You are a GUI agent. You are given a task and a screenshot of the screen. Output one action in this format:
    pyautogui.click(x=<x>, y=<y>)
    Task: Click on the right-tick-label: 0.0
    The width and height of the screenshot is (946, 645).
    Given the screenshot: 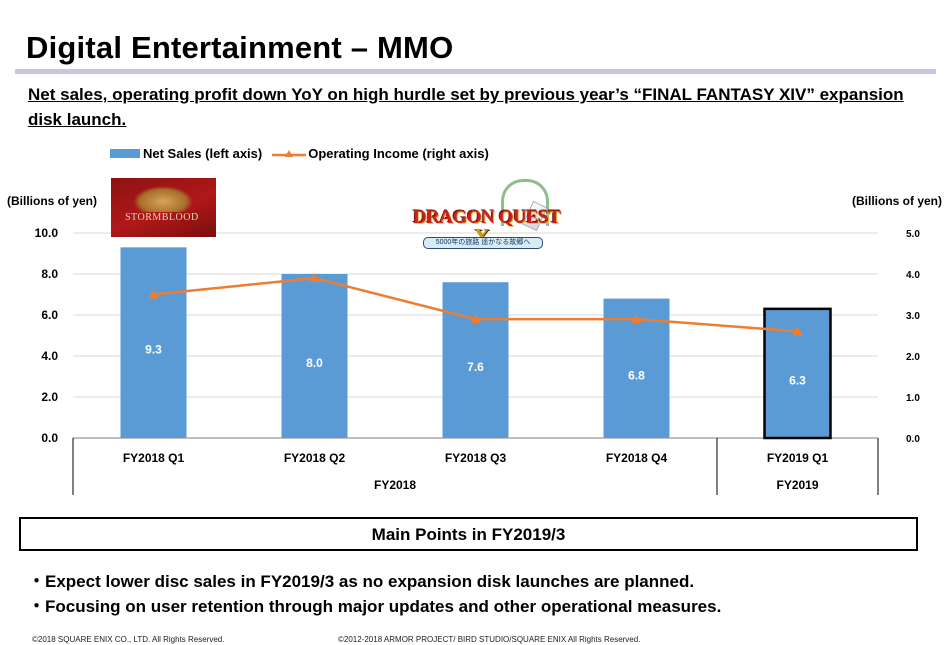 What is the action you would take?
    pyautogui.click(x=913, y=439)
    